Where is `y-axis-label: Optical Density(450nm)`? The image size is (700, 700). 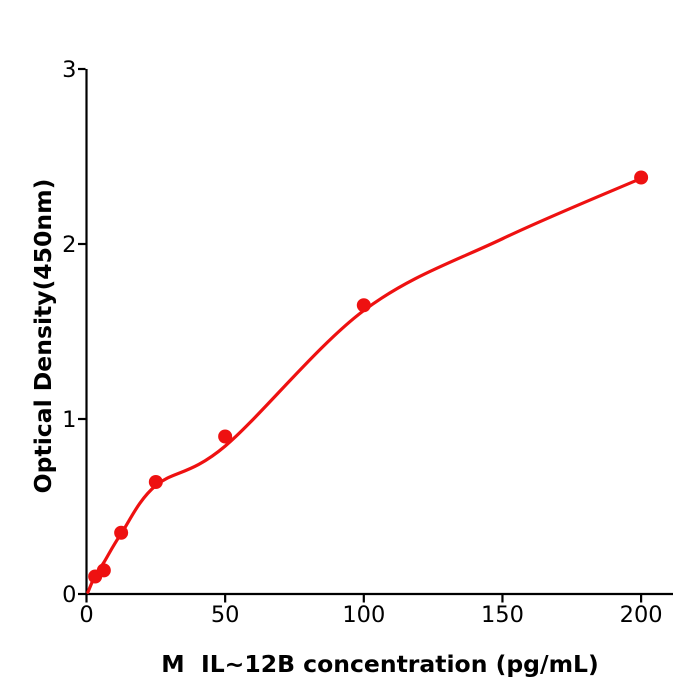
y-axis-label: Optical Density(450nm) is located at coordinates (43, 336).